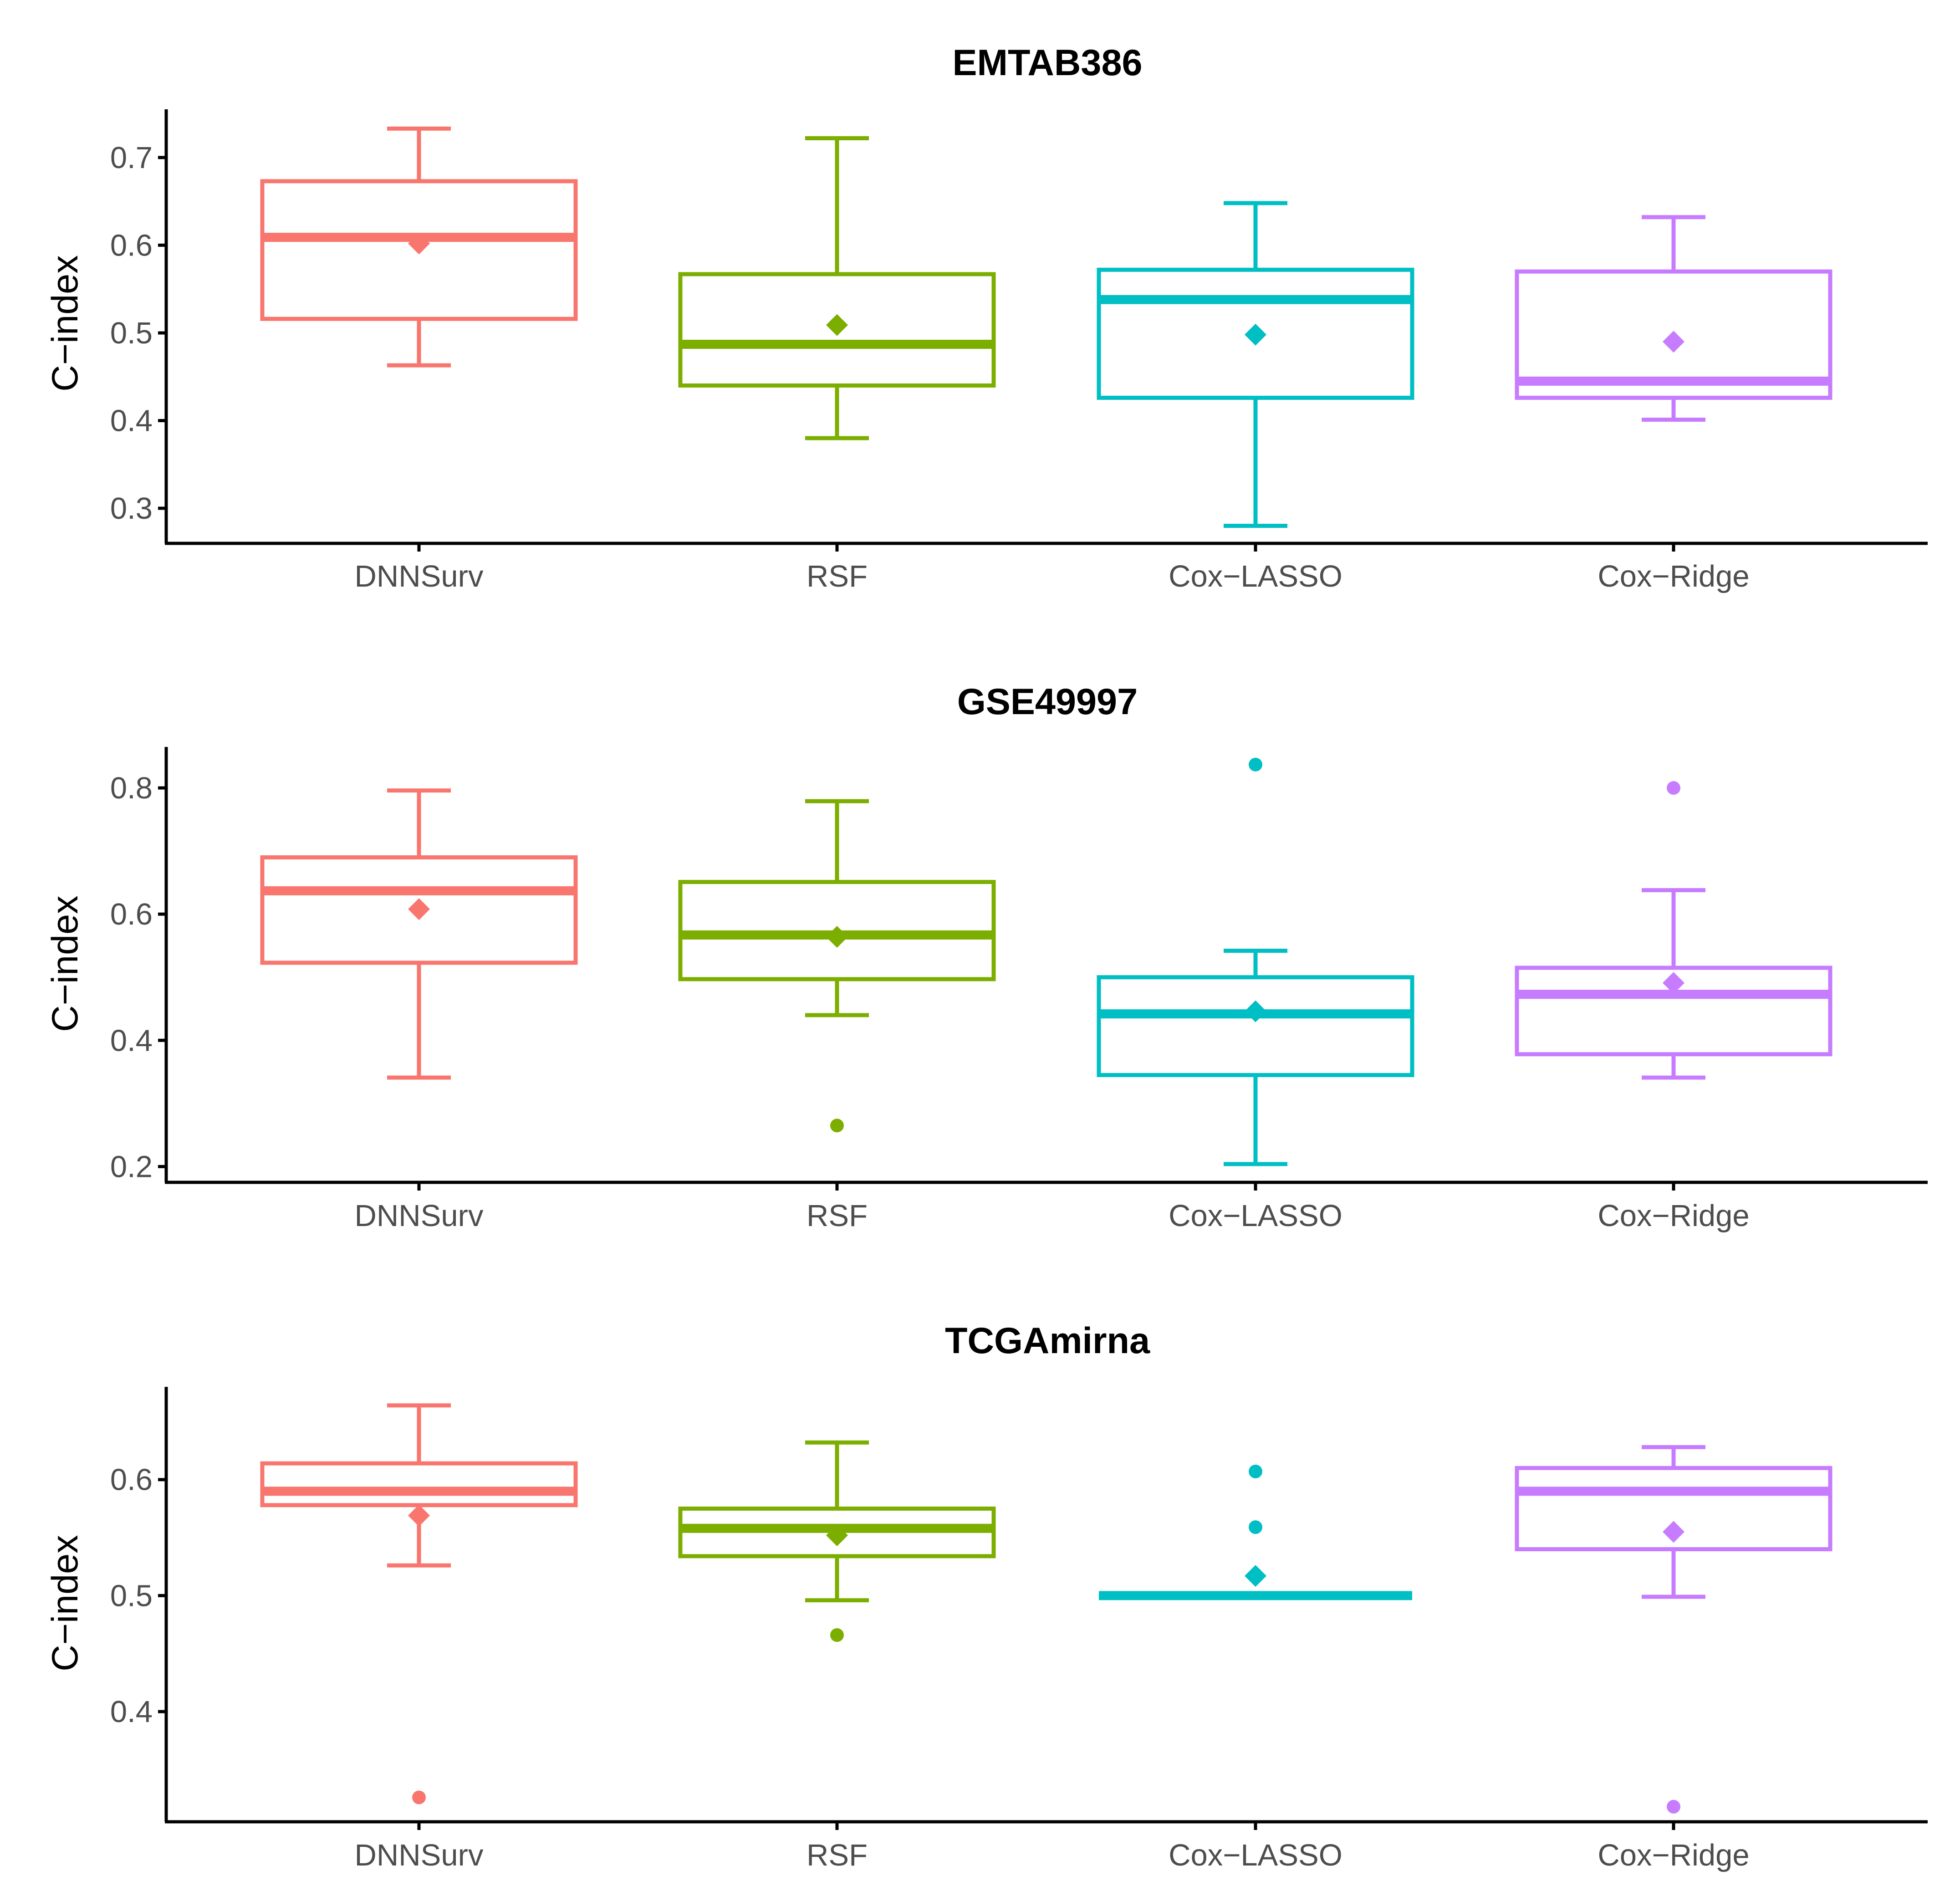 The height and width of the screenshot is (1886, 1960). What do you see at coordinates (138, 977) in the screenshot?
I see `y-ticks: 0.2 0.4 0.6 0.8` at bounding box center [138, 977].